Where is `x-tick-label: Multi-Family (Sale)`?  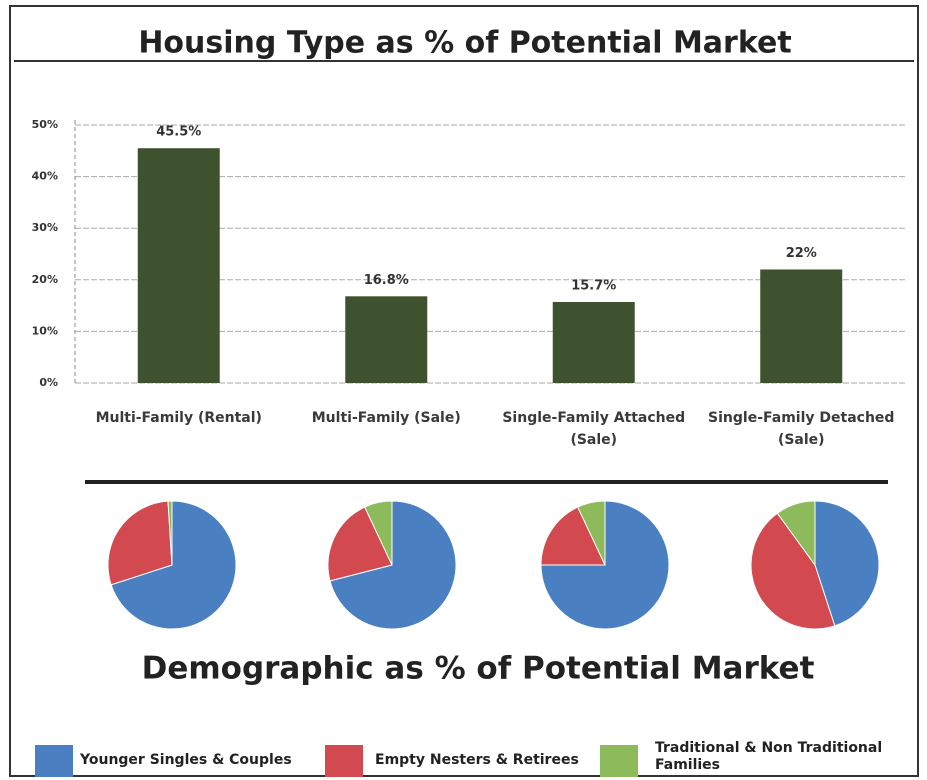 x-tick-label: Multi-Family (Sale) is located at coordinates (386, 418).